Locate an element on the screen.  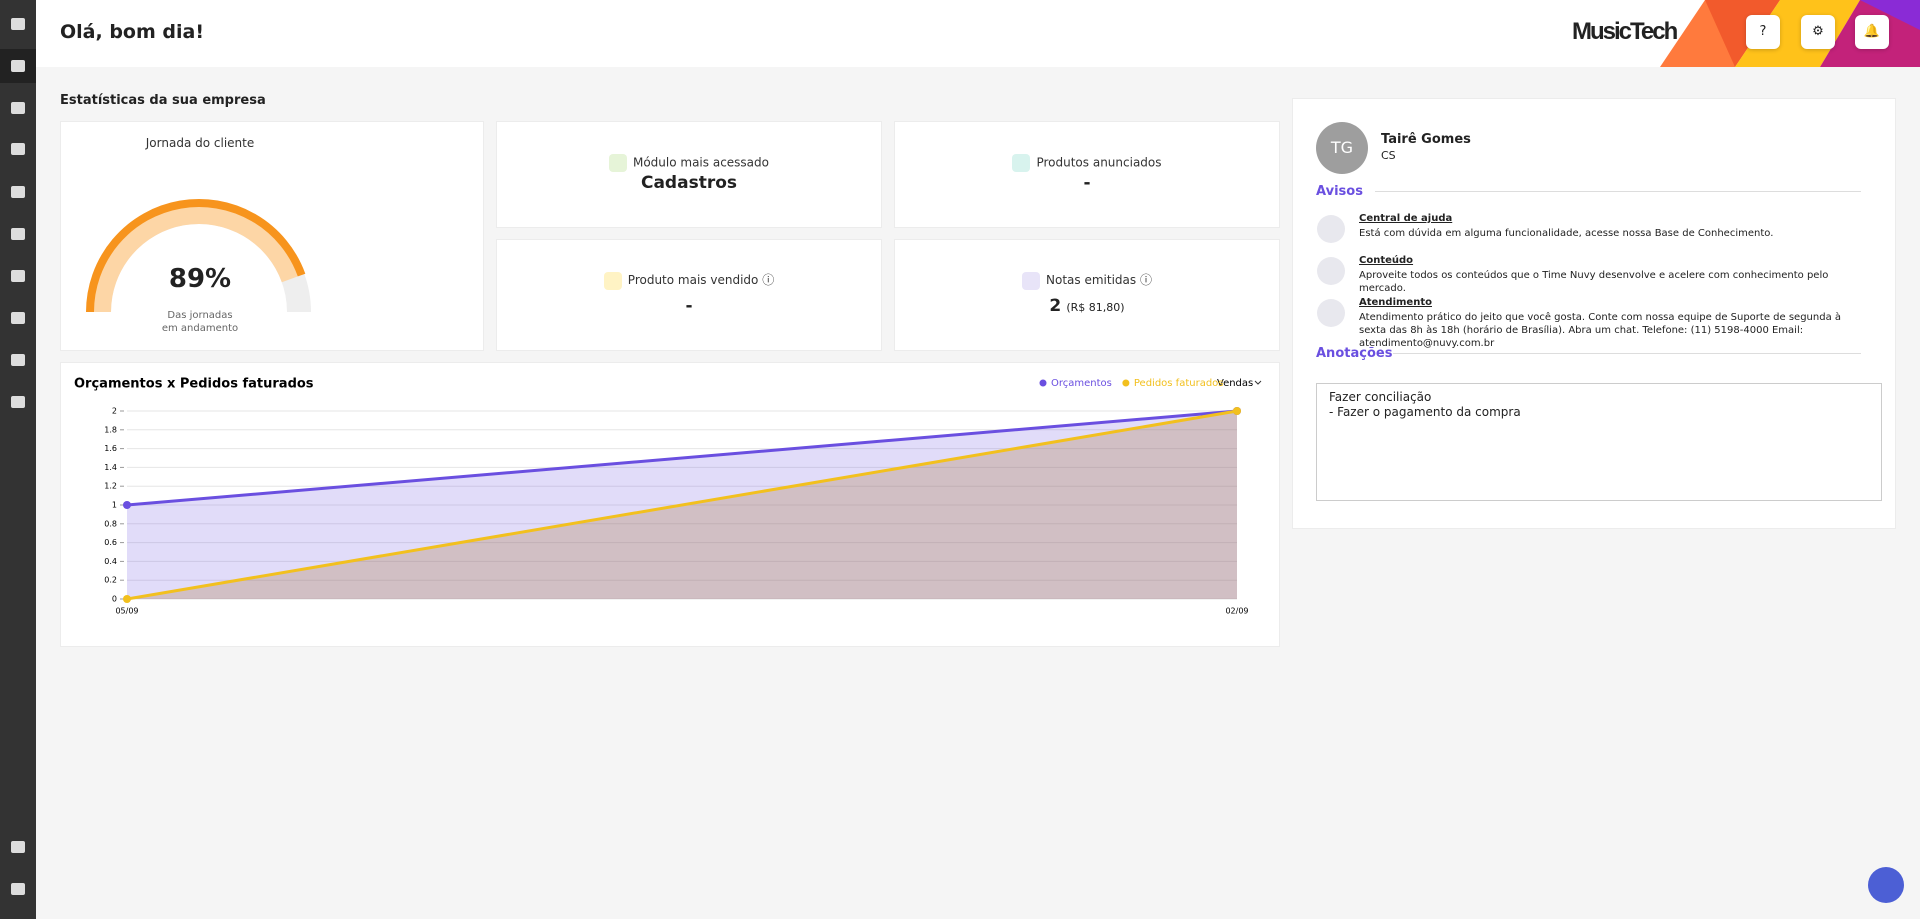
brand: MusicTech is located at coordinates (1625, 31).